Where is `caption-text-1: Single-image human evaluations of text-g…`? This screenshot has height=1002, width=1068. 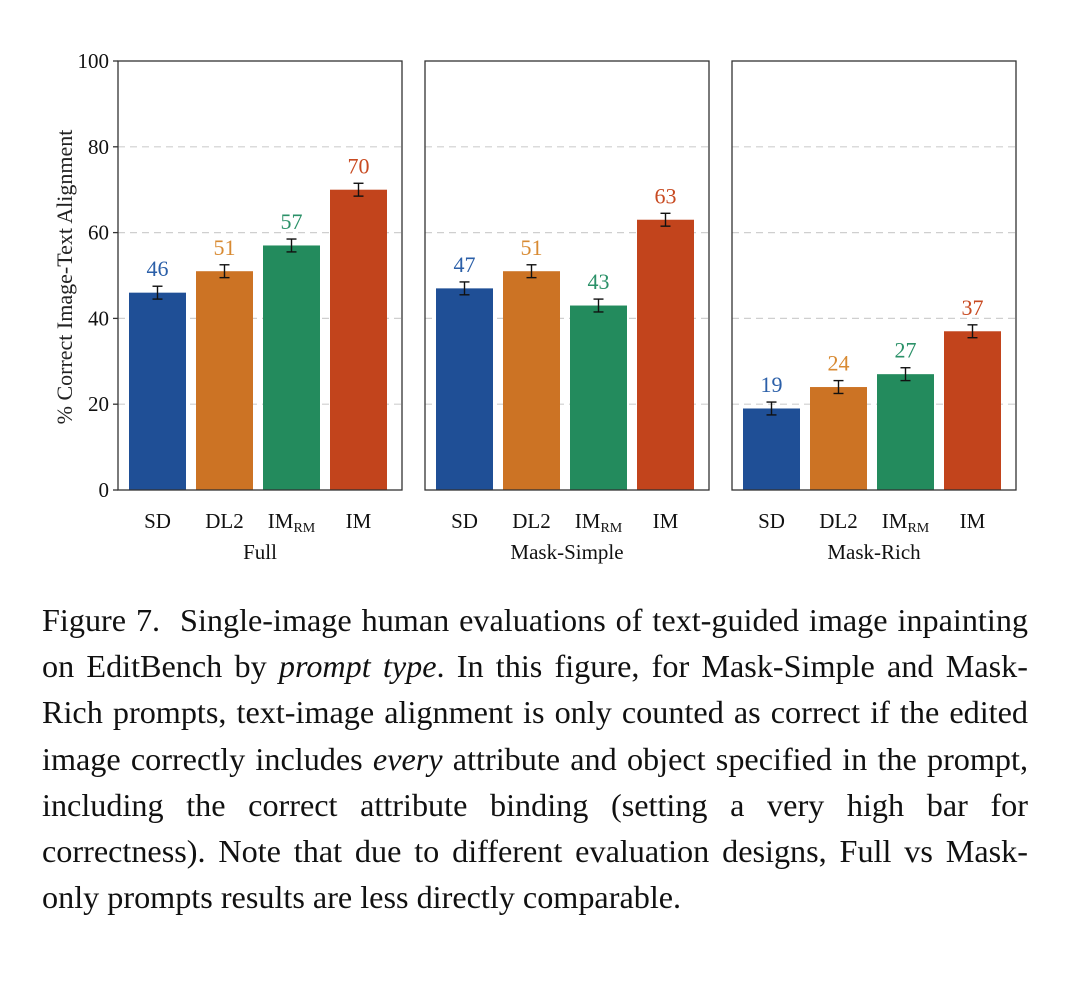 caption-text-1: Single-image human evaluations of text-g… is located at coordinates (535, 643).